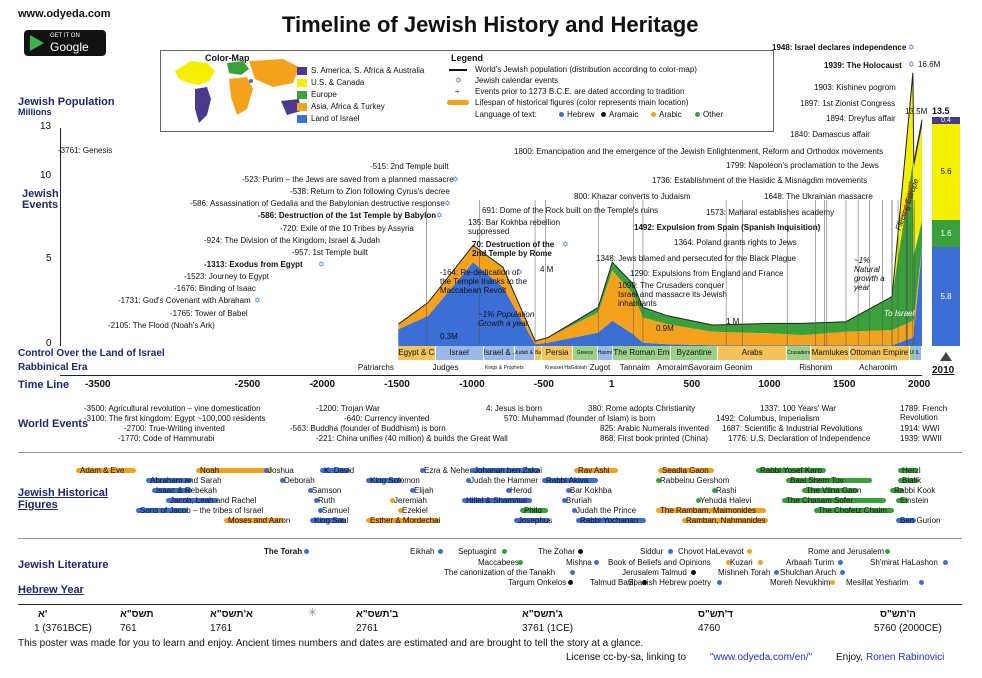 The image size is (982, 678). What do you see at coordinates (542, 614) in the screenshot?
I see `hebrew-year: ג'תשס"א` at bounding box center [542, 614].